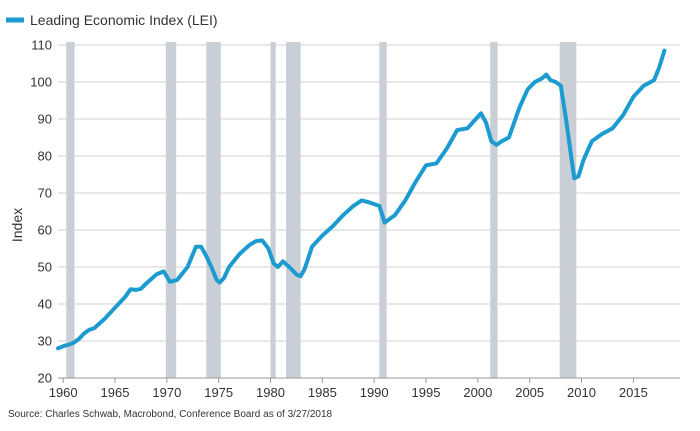 The image size is (700, 431). I want to click on y-tick-label: 100, so click(41, 82).